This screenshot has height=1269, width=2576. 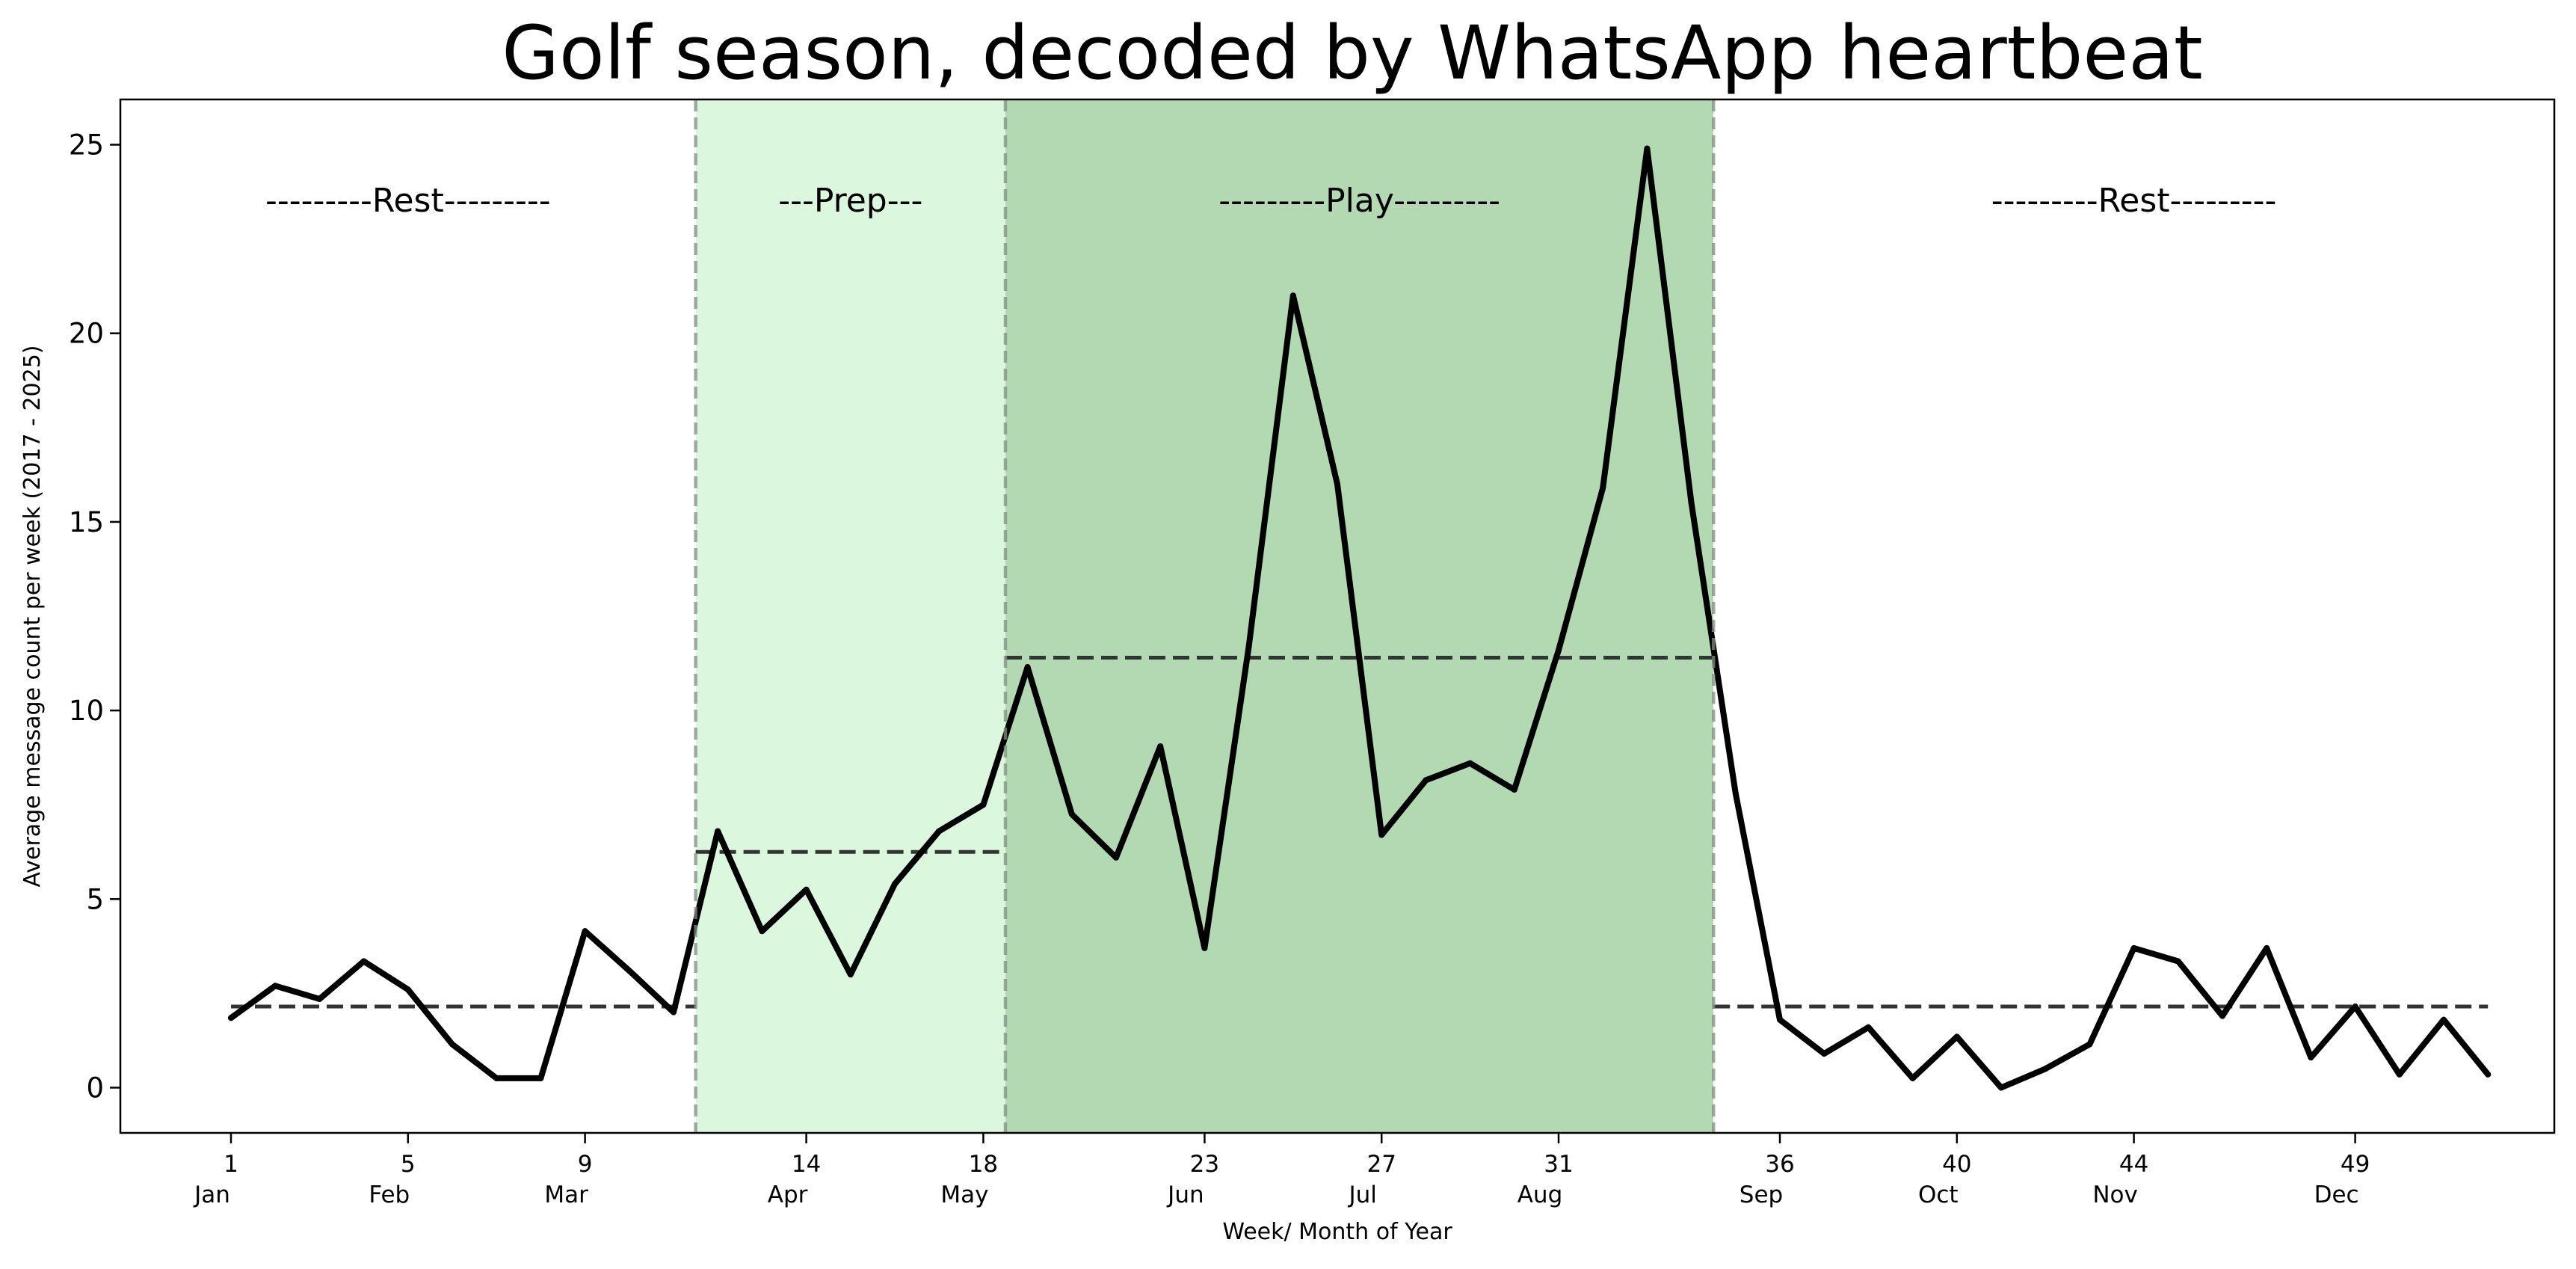 What do you see at coordinates (1938, 1195) in the screenshot?
I see `x-tick-month-oct: Oct` at bounding box center [1938, 1195].